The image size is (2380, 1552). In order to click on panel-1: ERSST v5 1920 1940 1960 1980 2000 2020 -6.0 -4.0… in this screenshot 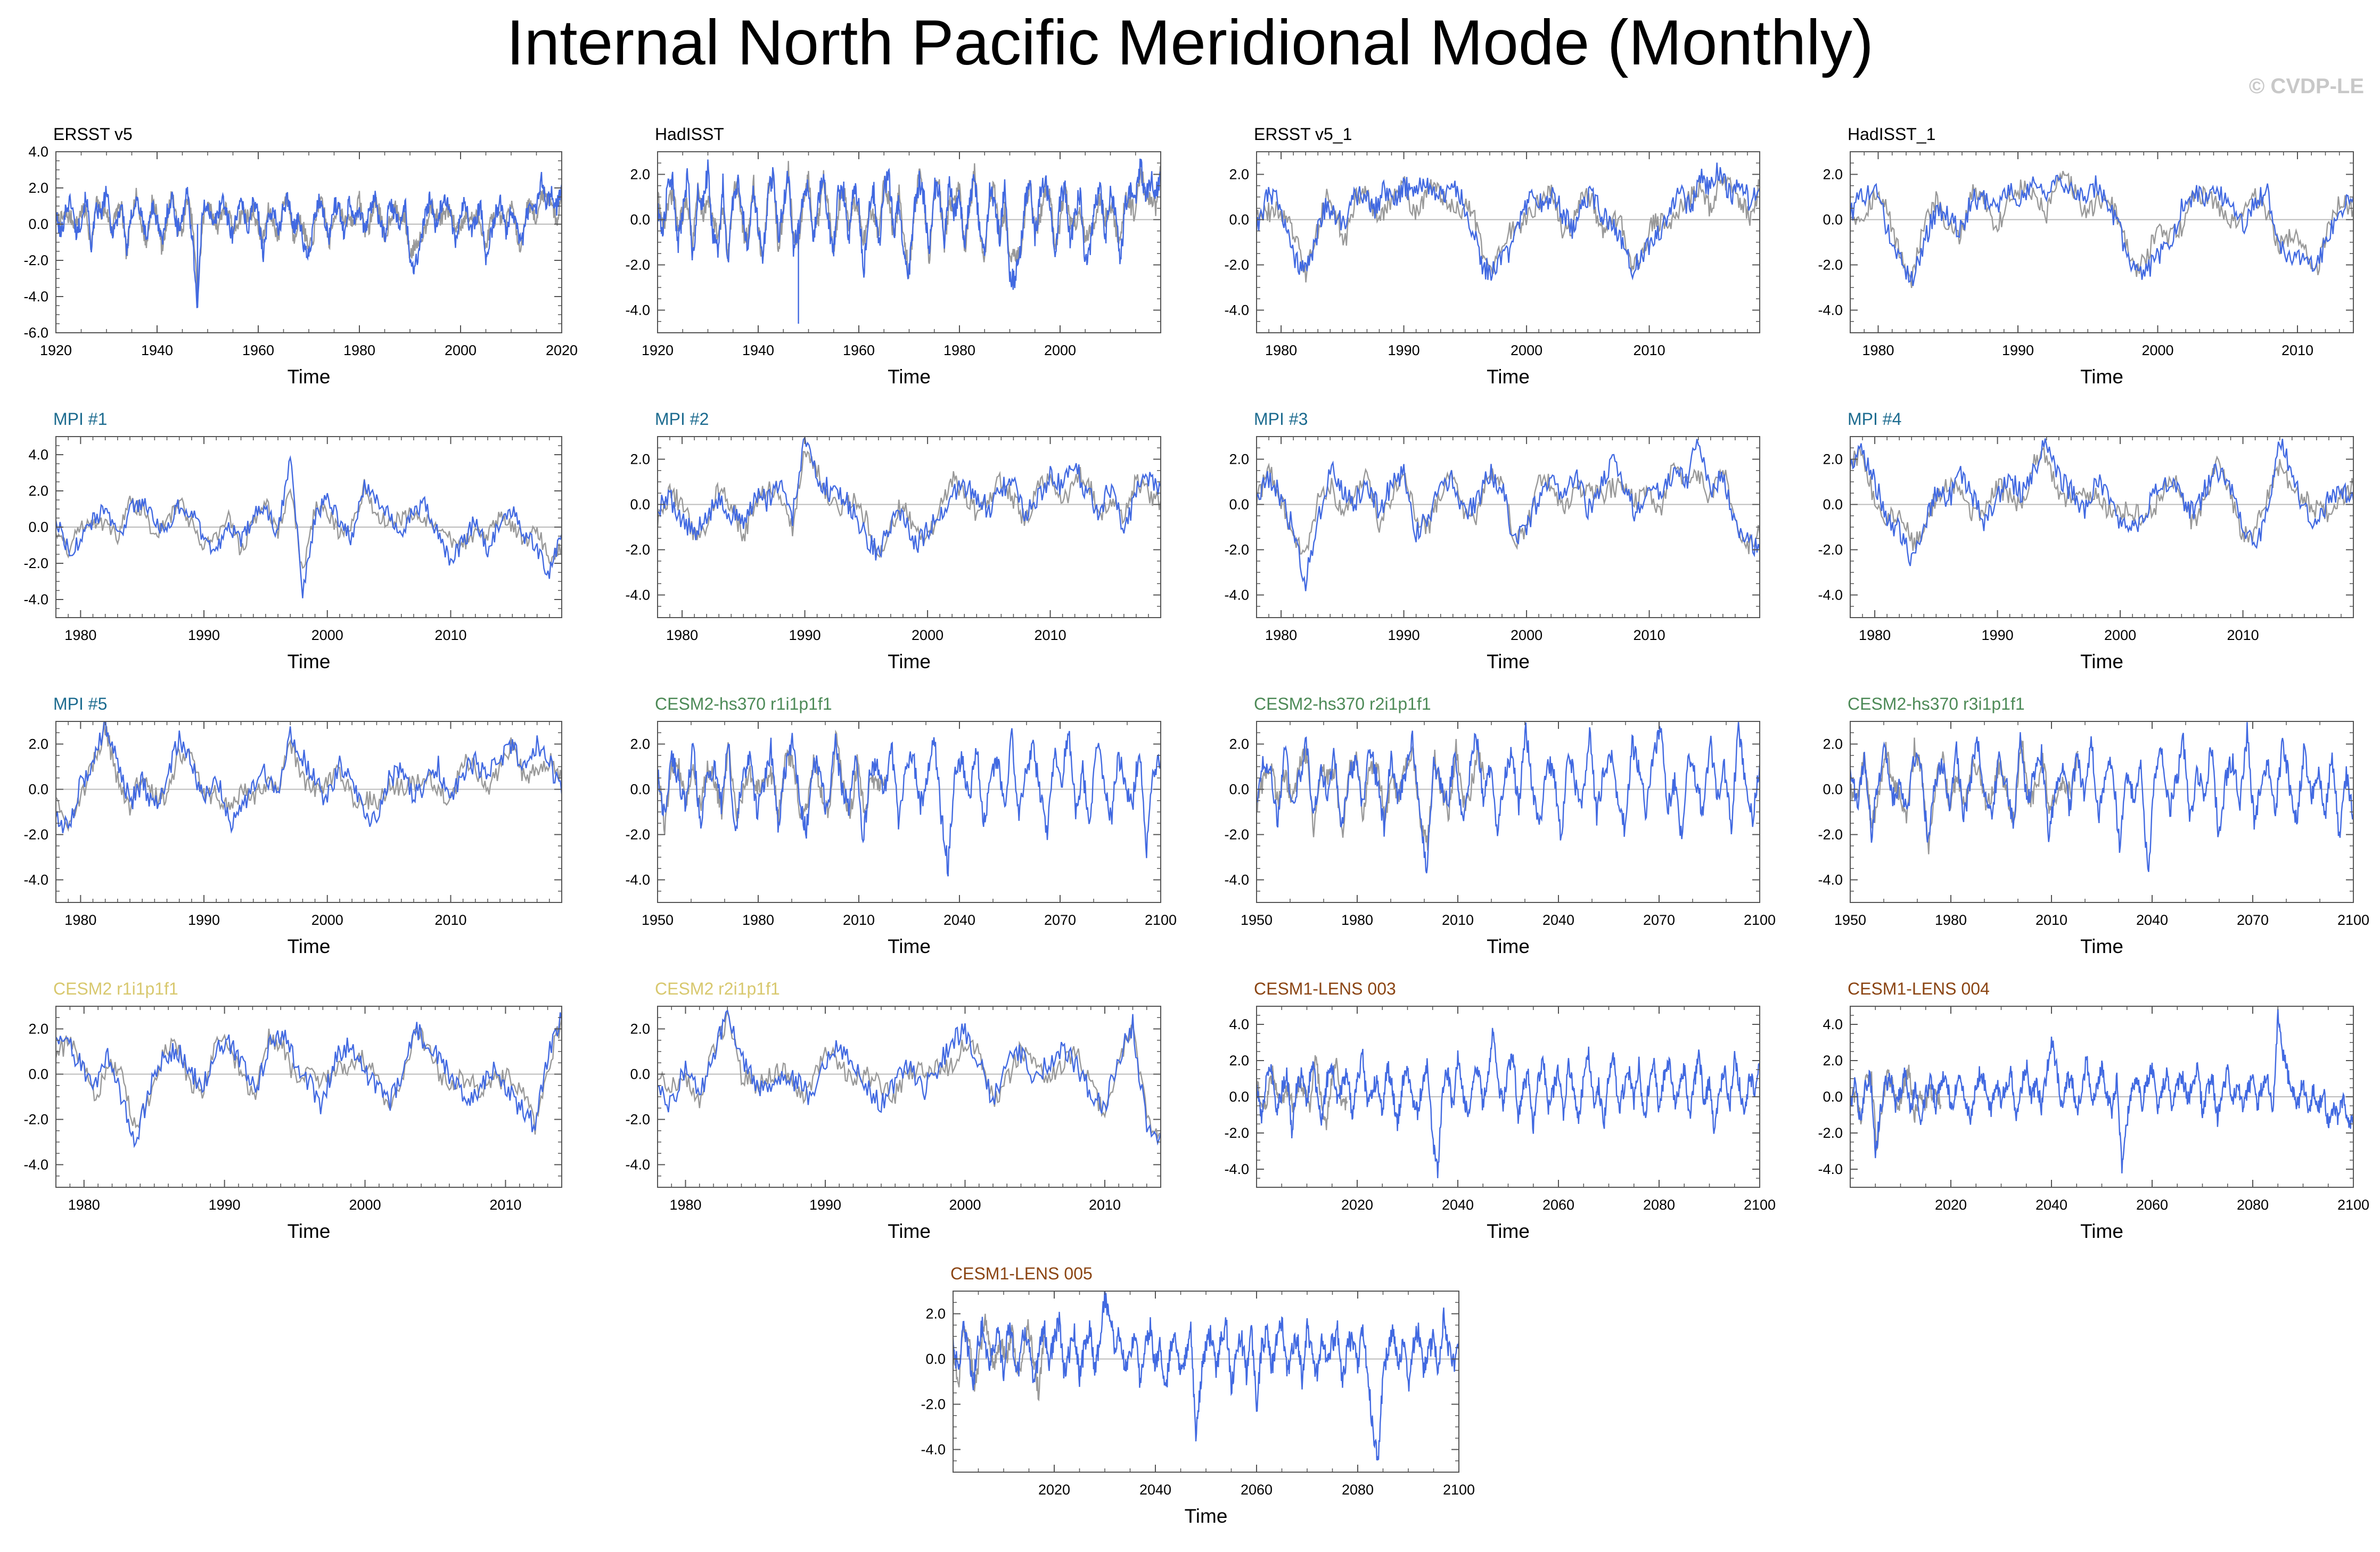, I will do `click(300, 256)`.